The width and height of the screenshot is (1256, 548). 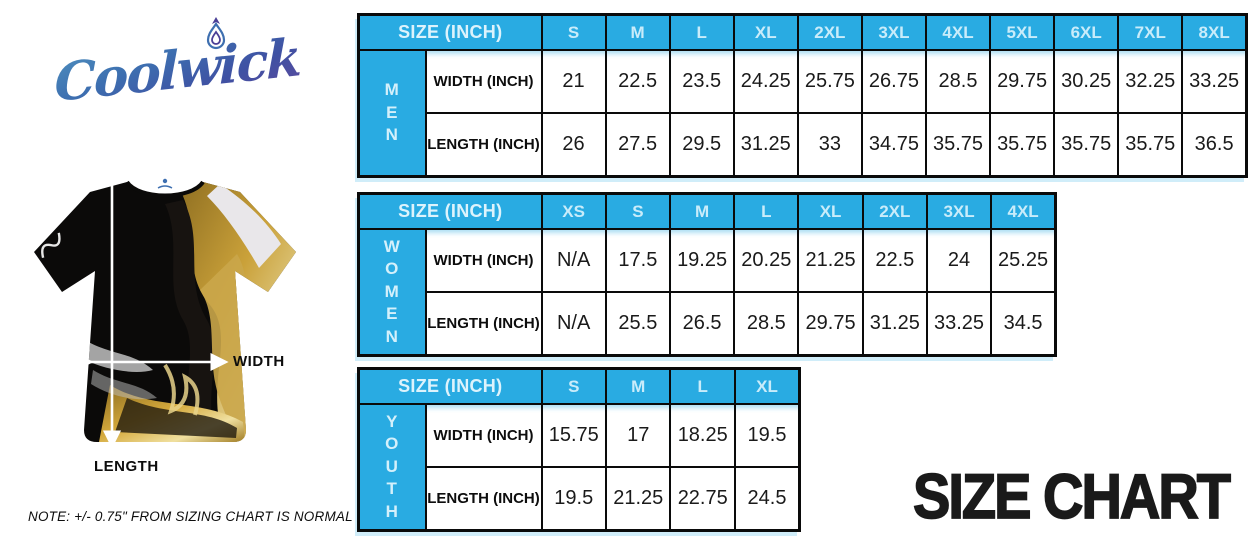 What do you see at coordinates (1086, 32) in the screenshot?
I see `size-column-header: 6XL` at bounding box center [1086, 32].